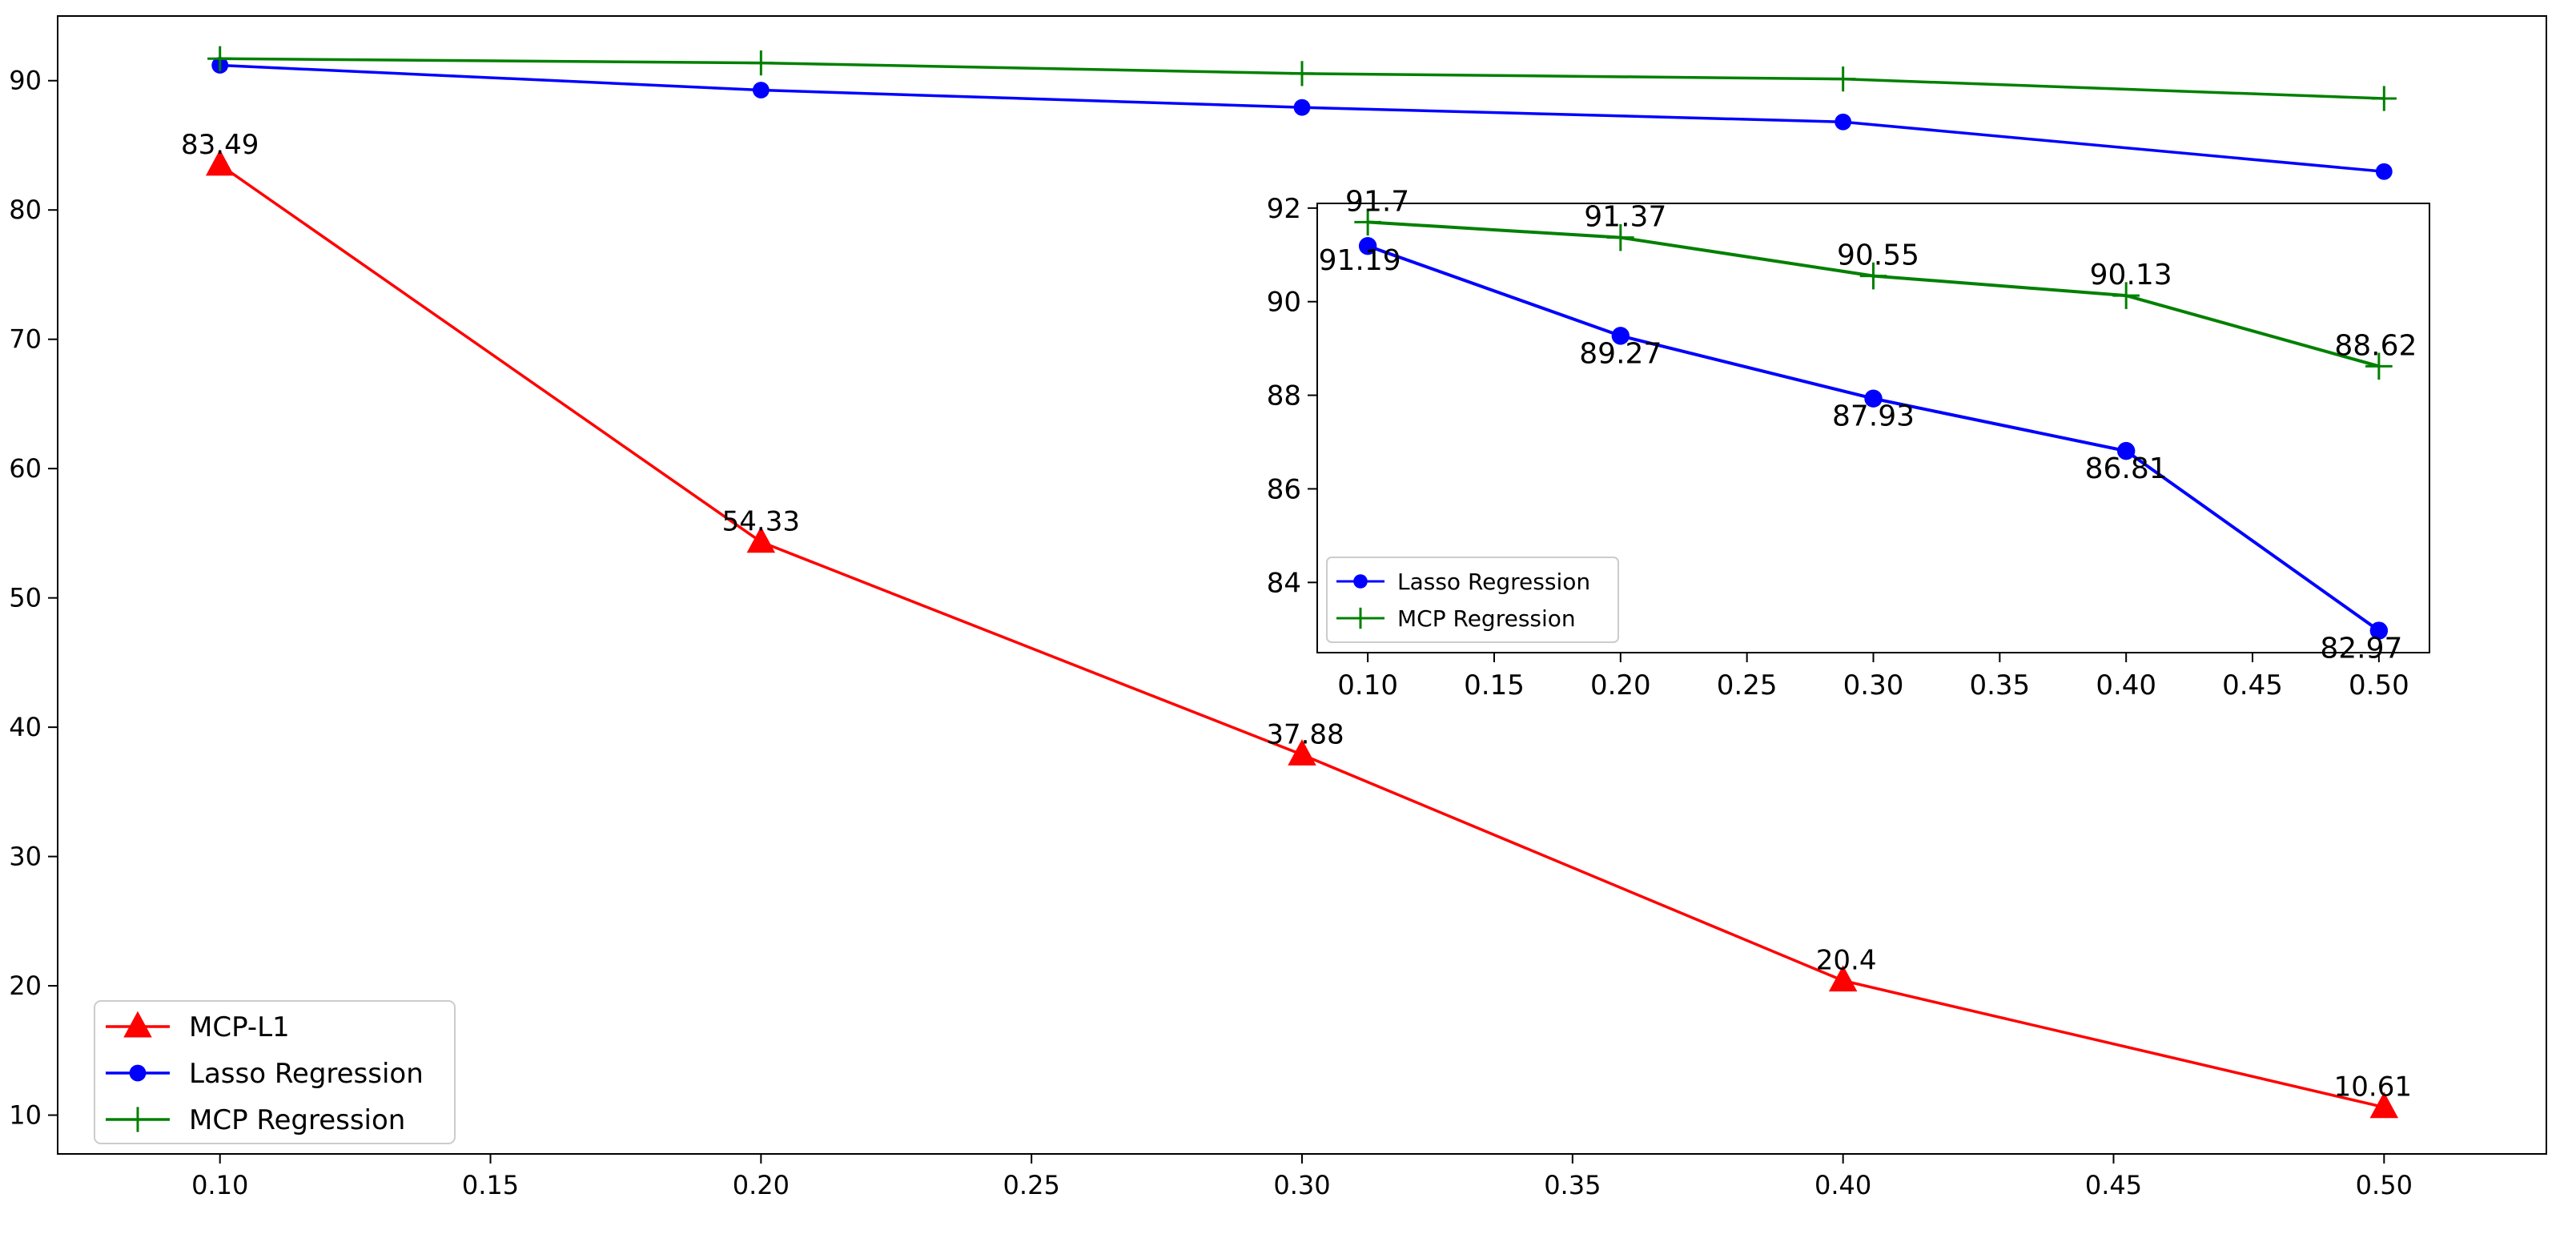 This screenshot has height=1238, width=2576. I want to click on inset-legend-label: MCP Regression, so click(1486, 618).